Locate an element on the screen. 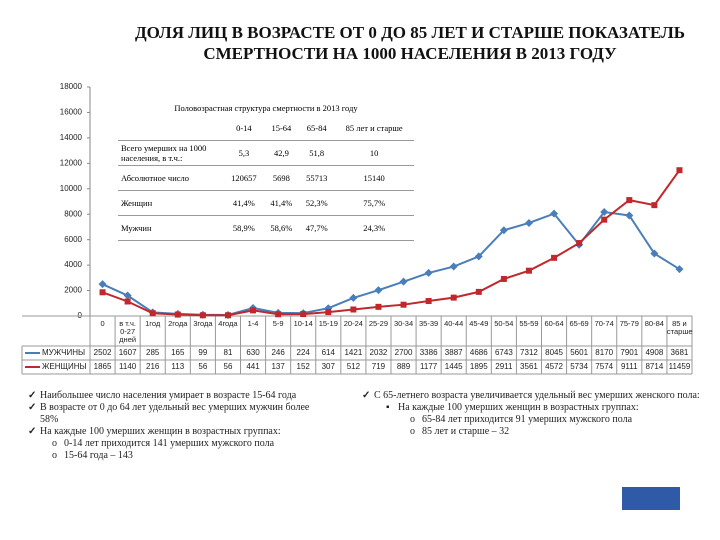  table-value: 99 is located at coordinates (202, 352).